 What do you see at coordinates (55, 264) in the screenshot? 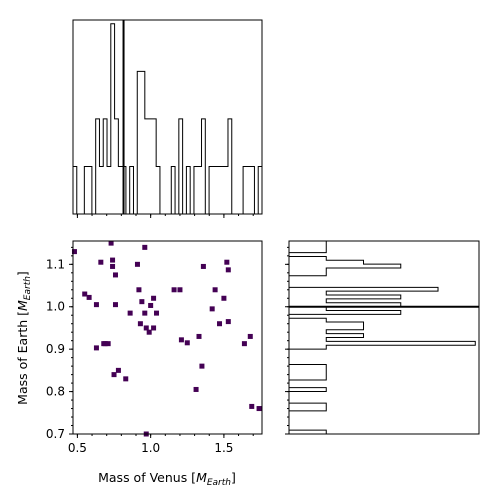
I see `y-tick-label: 1.1` at bounding box center [55, 264].